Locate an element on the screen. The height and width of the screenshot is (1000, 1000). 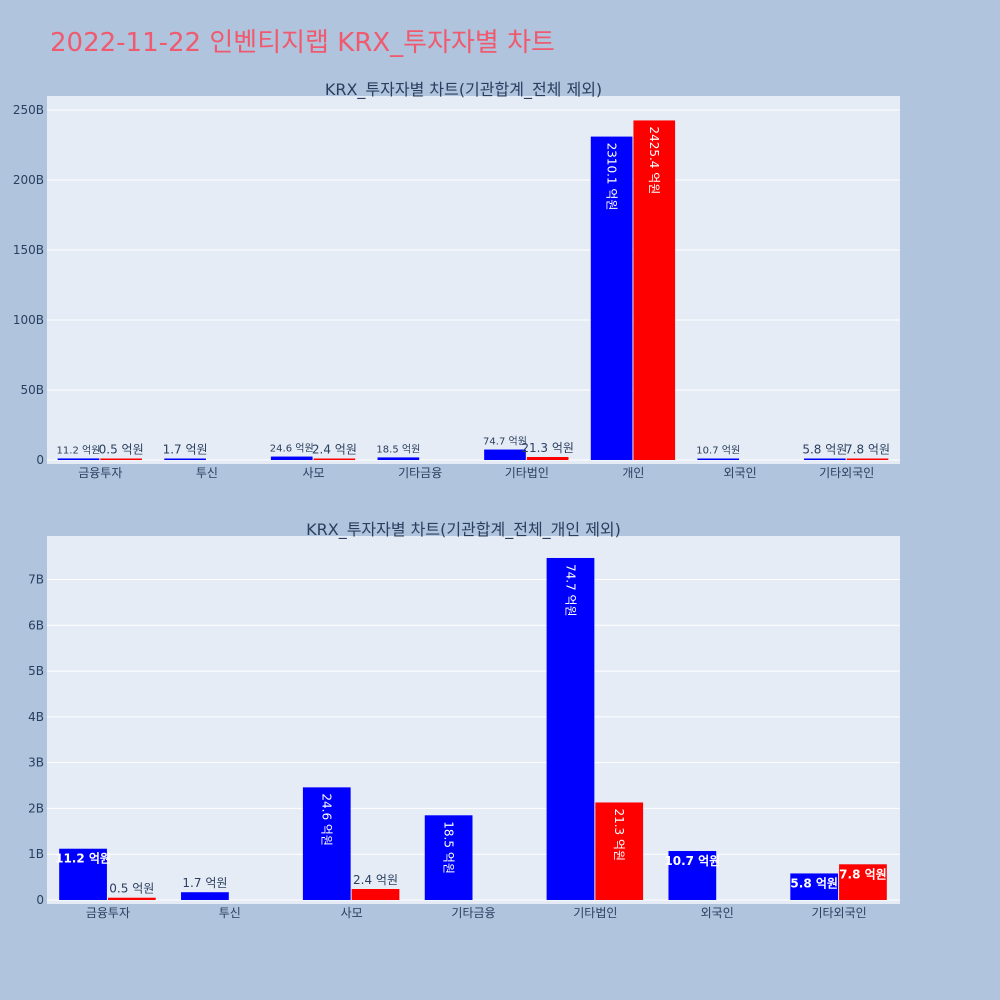
y-tick-label: 250B is located at coordinates (28, 110).